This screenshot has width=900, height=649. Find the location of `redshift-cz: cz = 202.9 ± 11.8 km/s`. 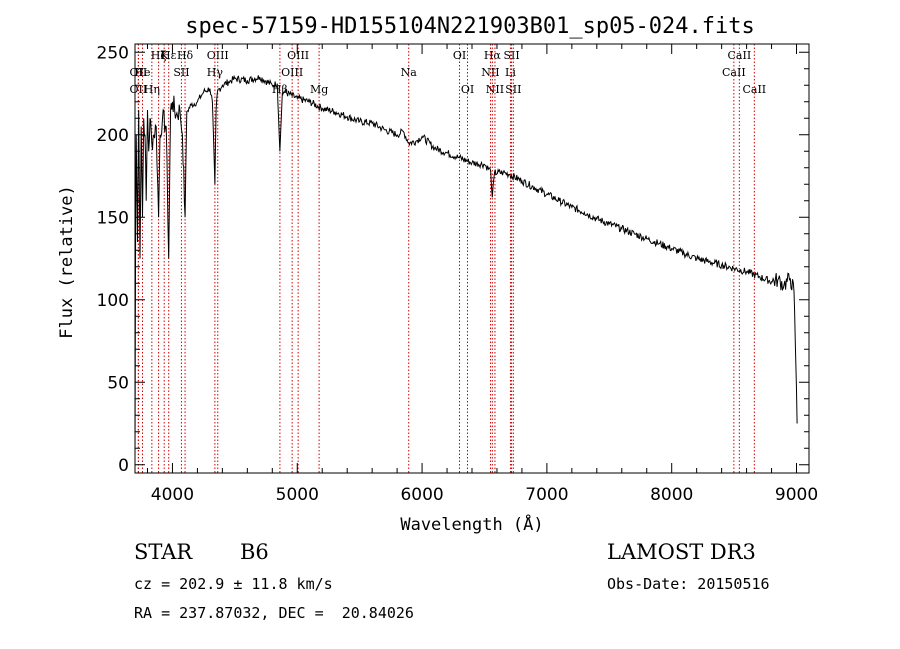

redshift-cz: cz = 202.9 ± 11.8 km/s is located at coordinates (233, 584).